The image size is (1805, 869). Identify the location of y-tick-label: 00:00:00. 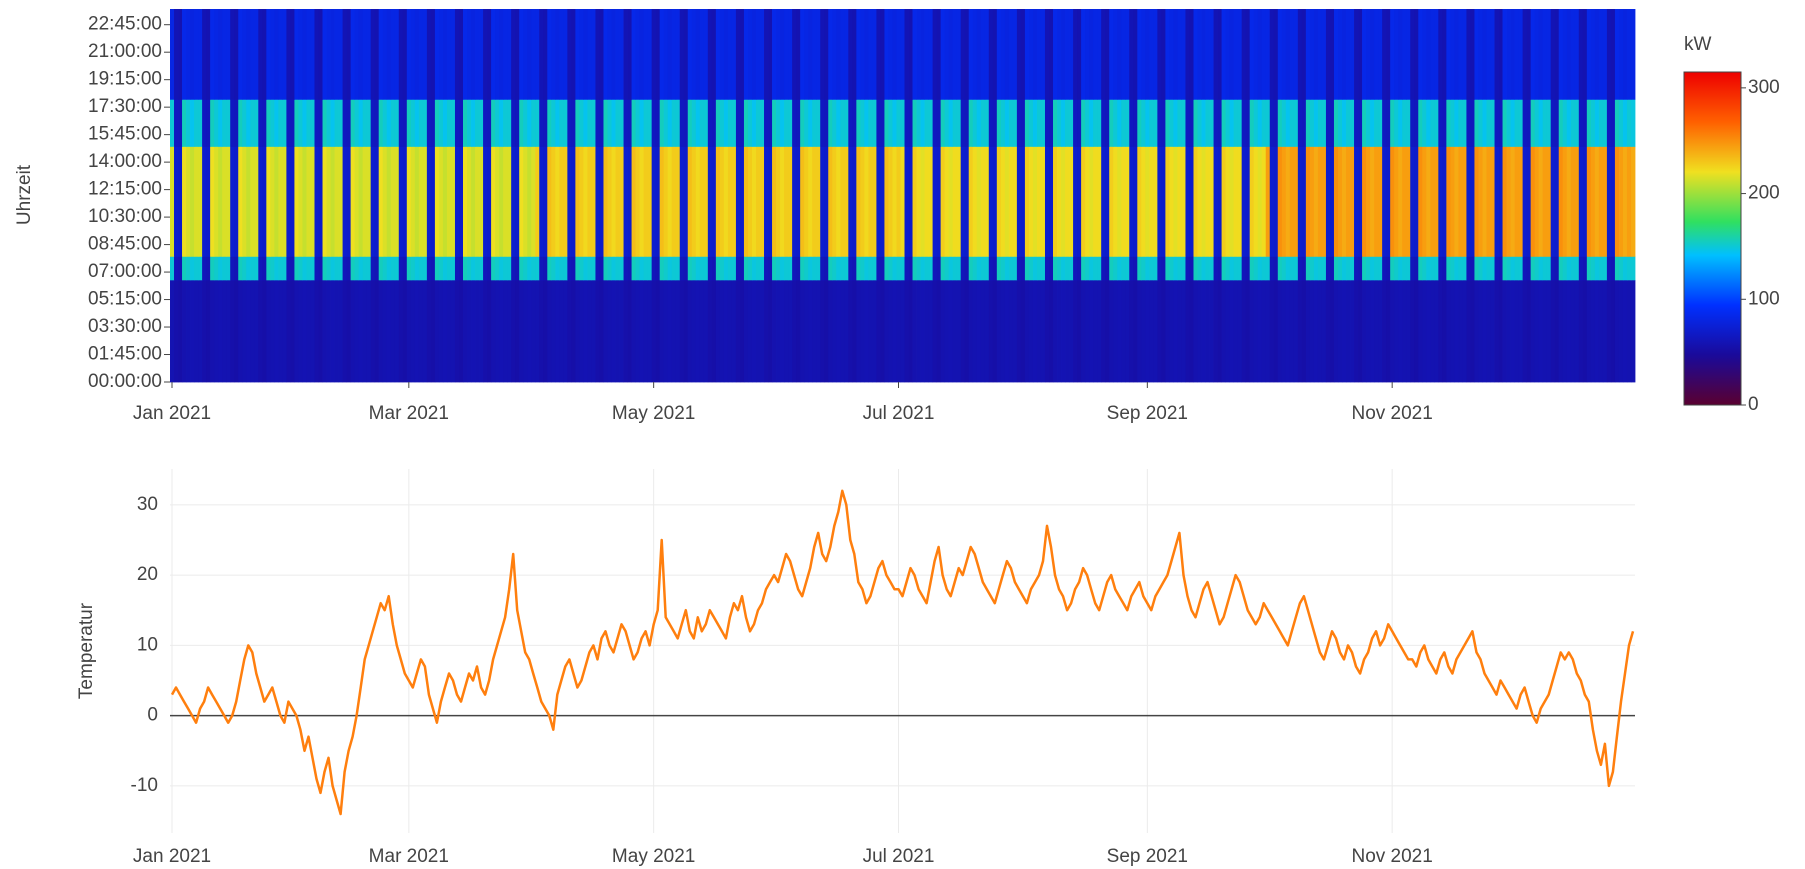
(125, 381).